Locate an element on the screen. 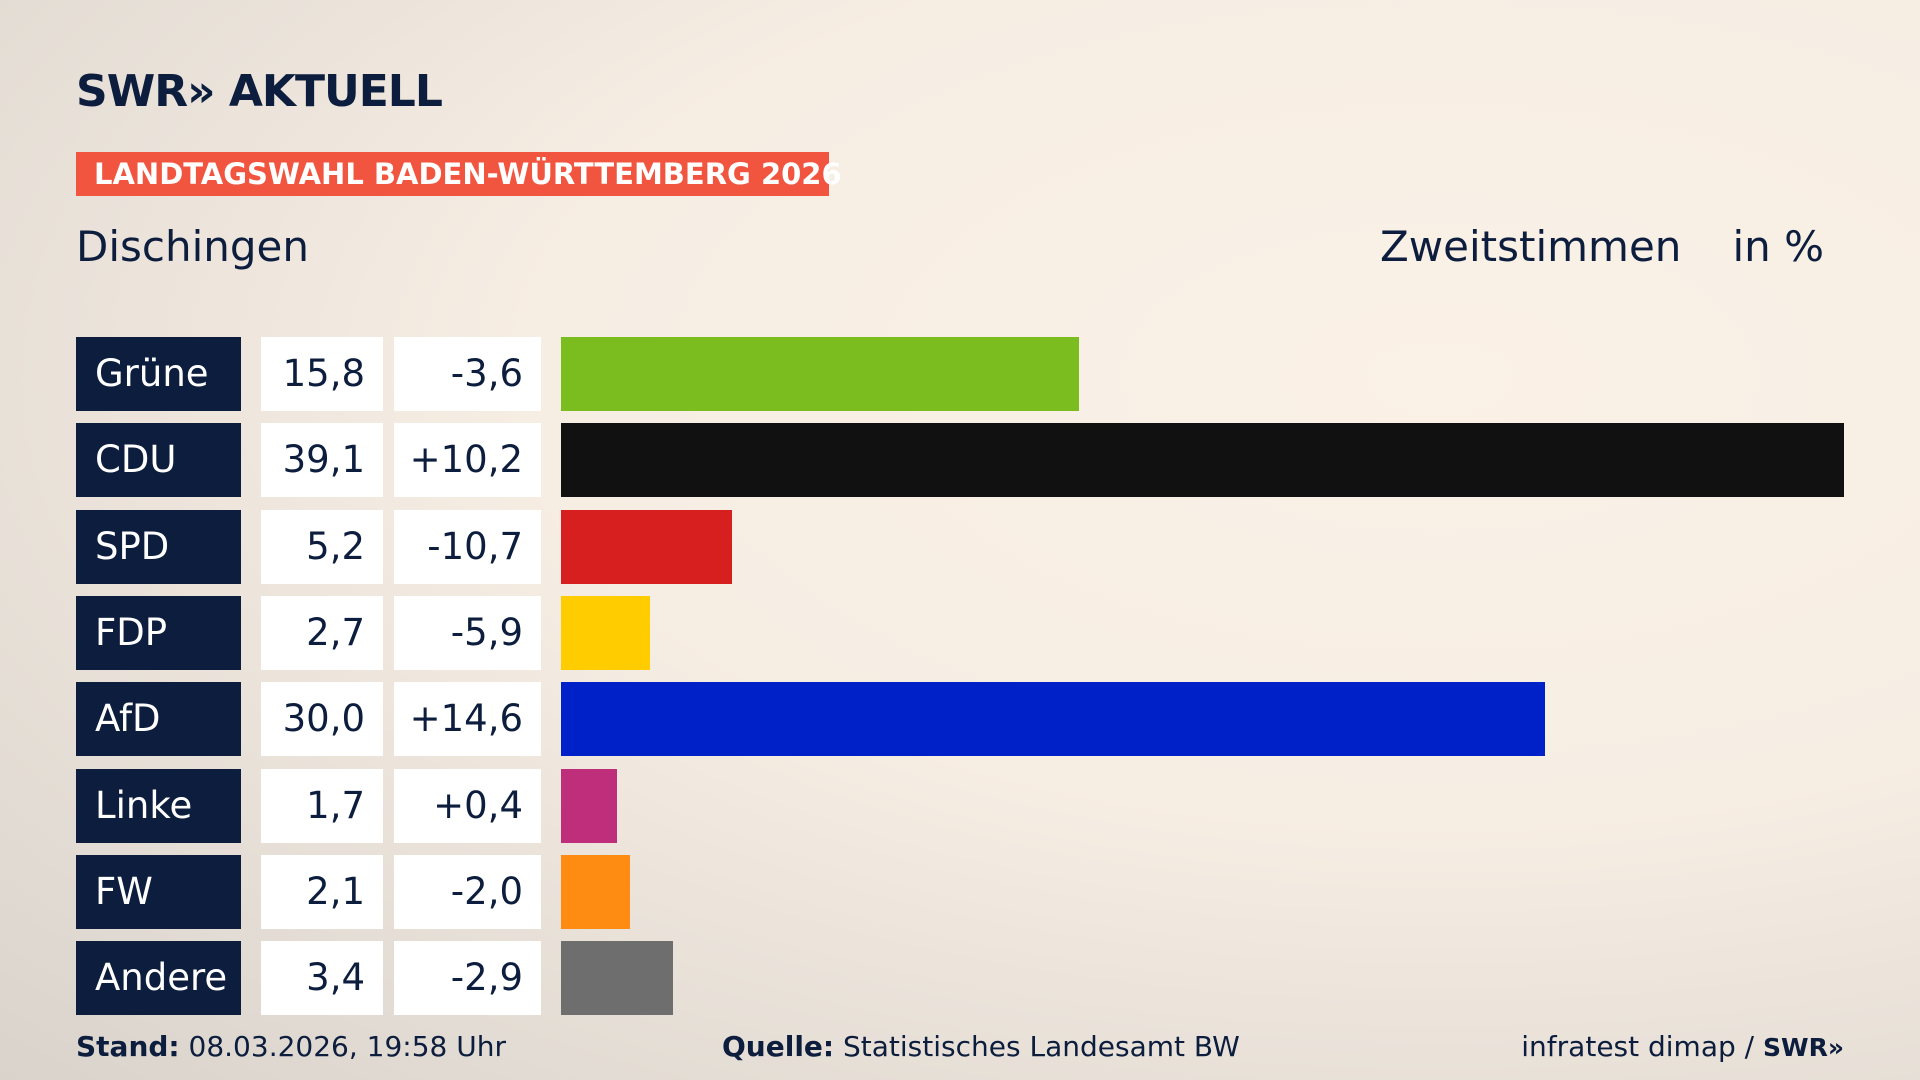  stand: Stand: 08.03.2026, 19:58 Uhr is located at coordinates (291, 1046).